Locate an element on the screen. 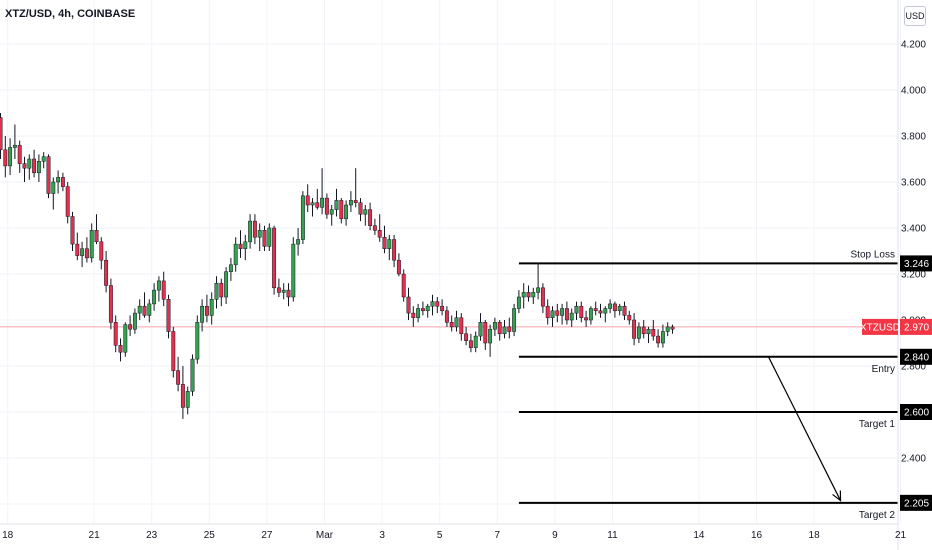 The image size is (932, 550). arrow-head is located at coordinates (837, 496).